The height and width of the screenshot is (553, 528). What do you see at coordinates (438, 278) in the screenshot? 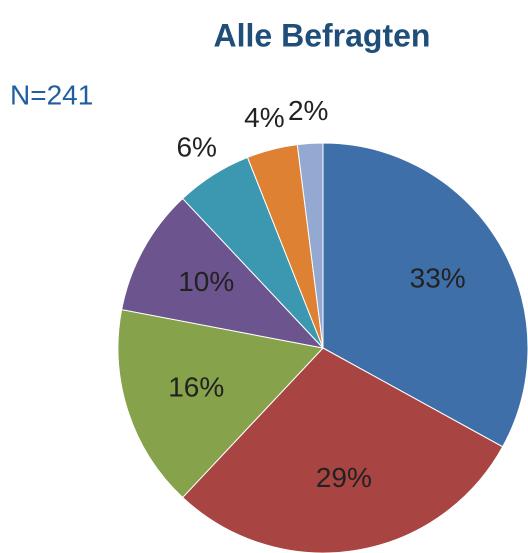
I see `data-label: 33%` at bounding box center [438, 278].